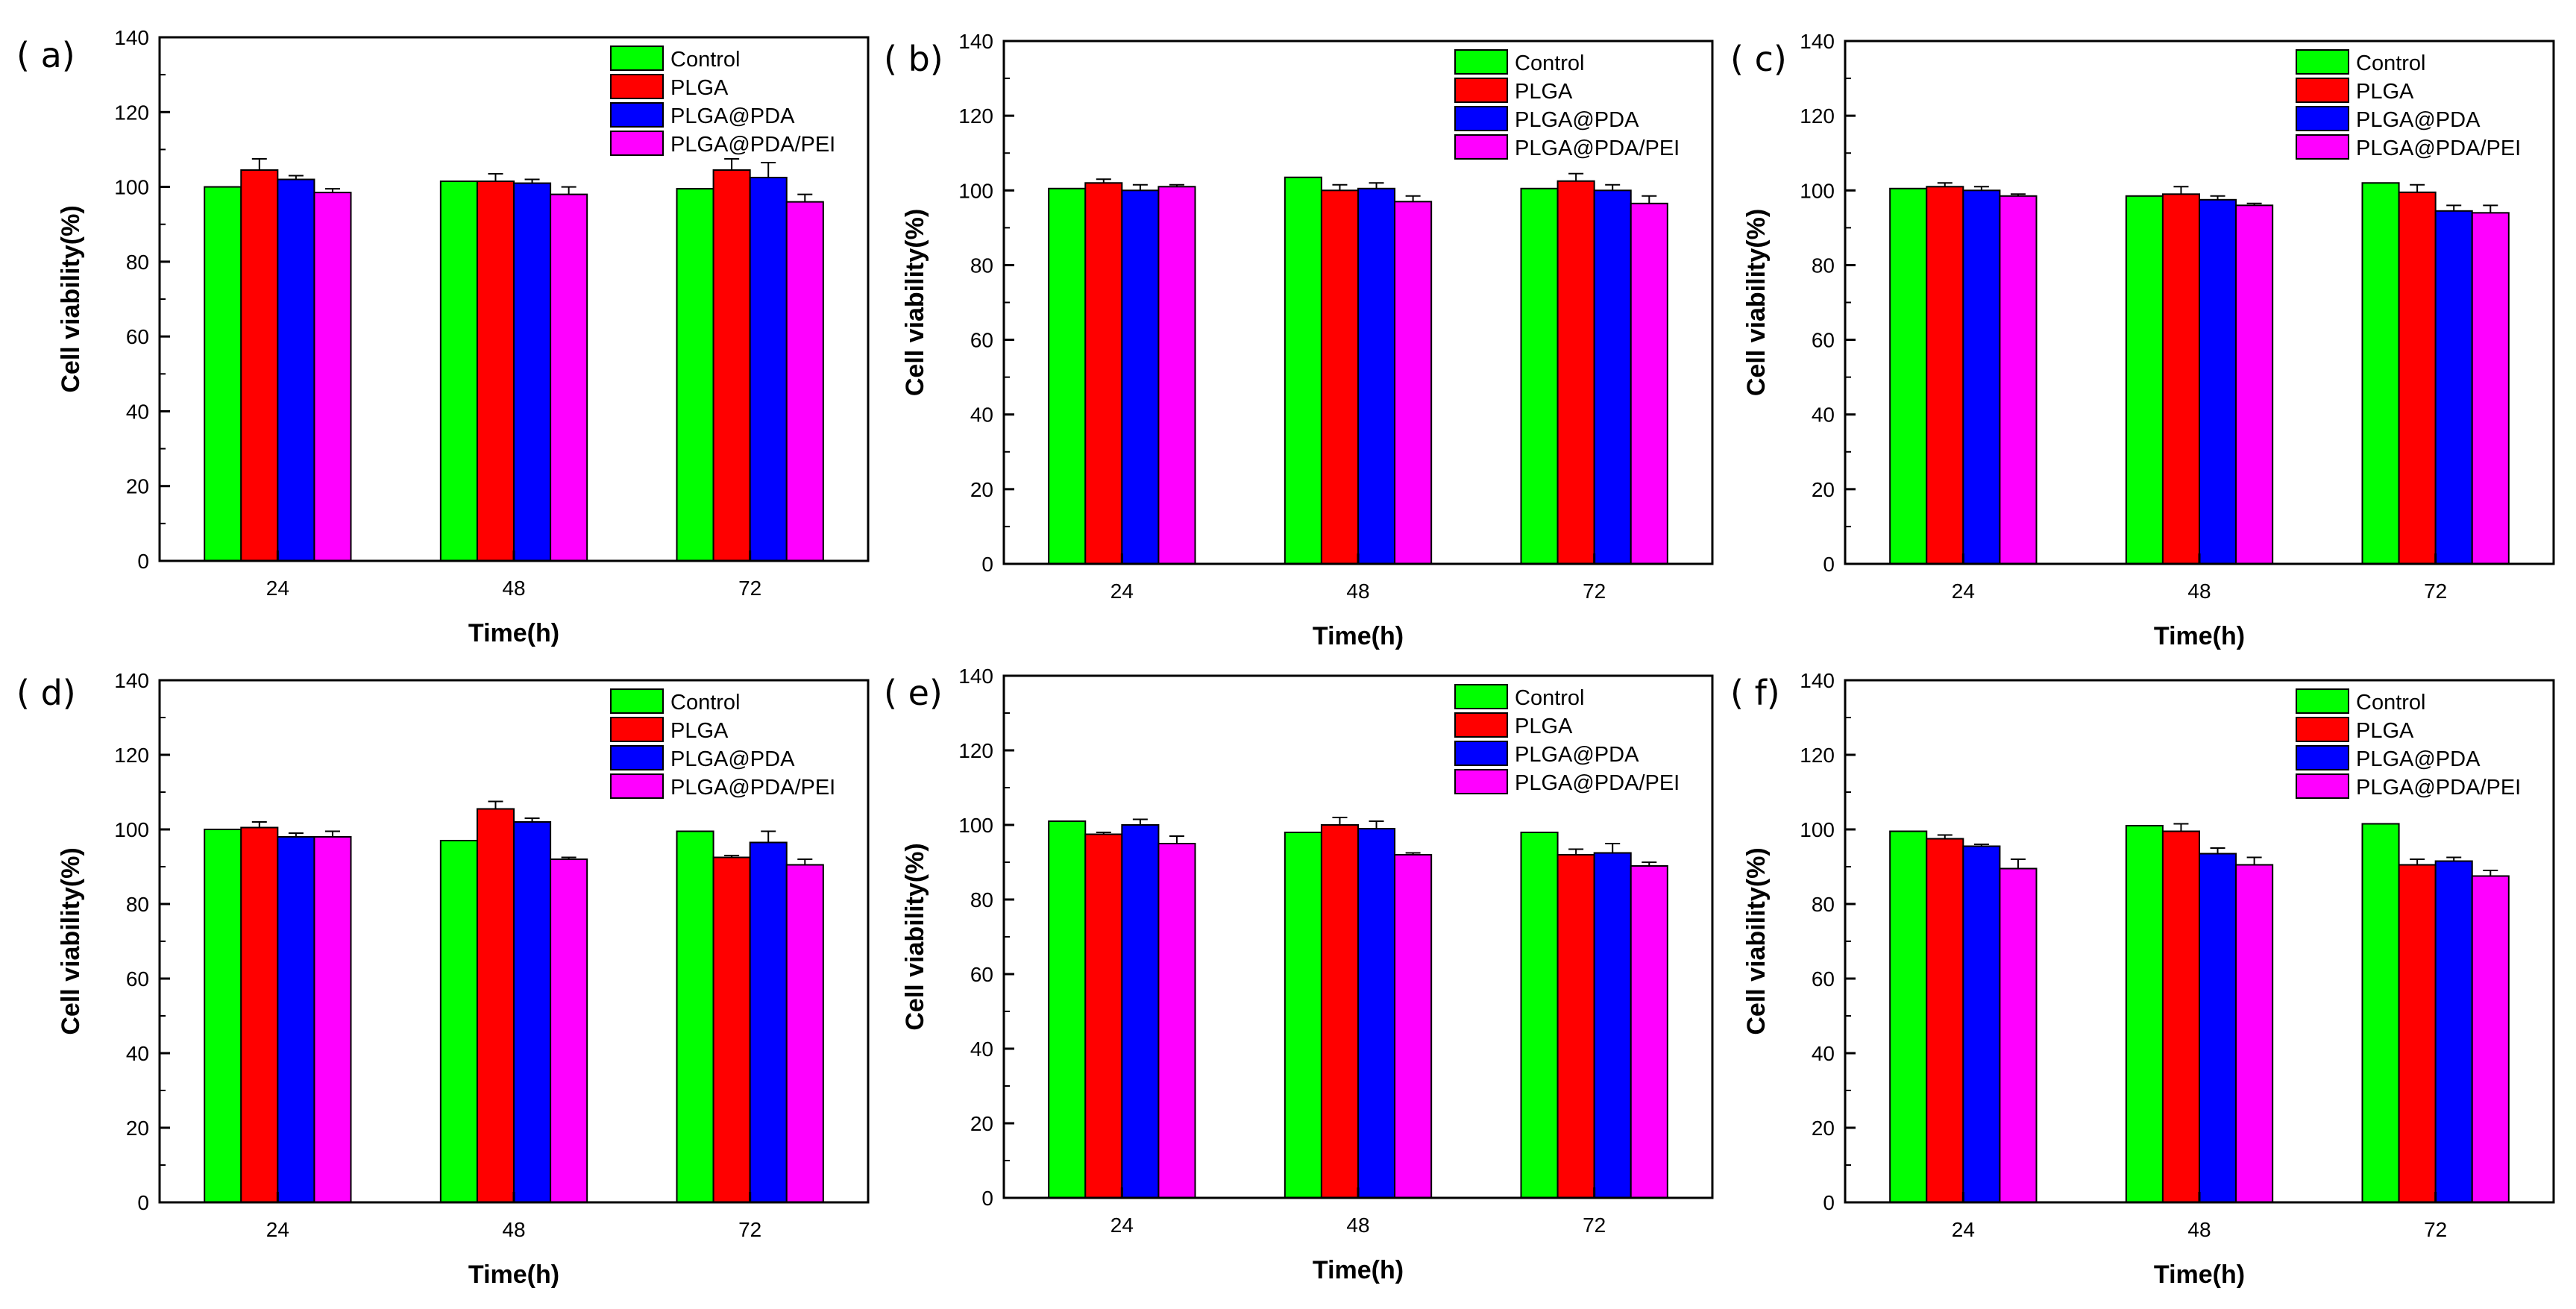  What do you see at coordinates (914, 59) in the screenshot?
I see `panel-label: ( b)` at bounding box center [914, 59].